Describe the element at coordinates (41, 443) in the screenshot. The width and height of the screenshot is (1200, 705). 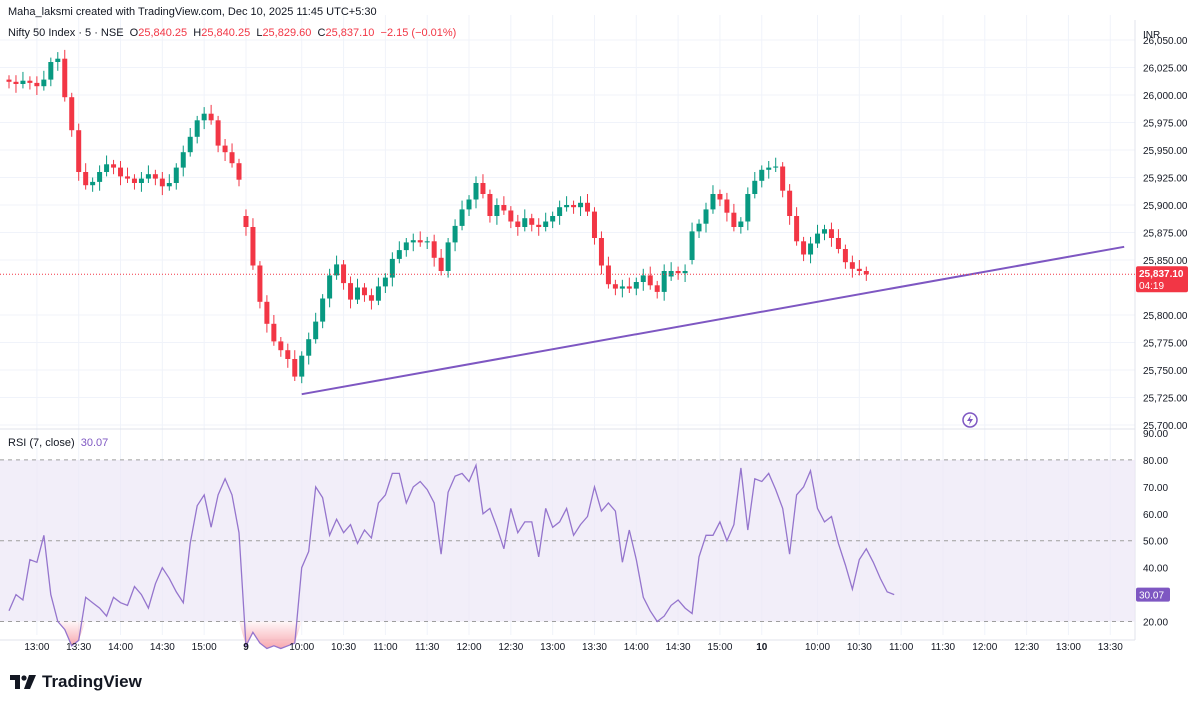
I see `rsi-label: RSI (7, close)` at that location.